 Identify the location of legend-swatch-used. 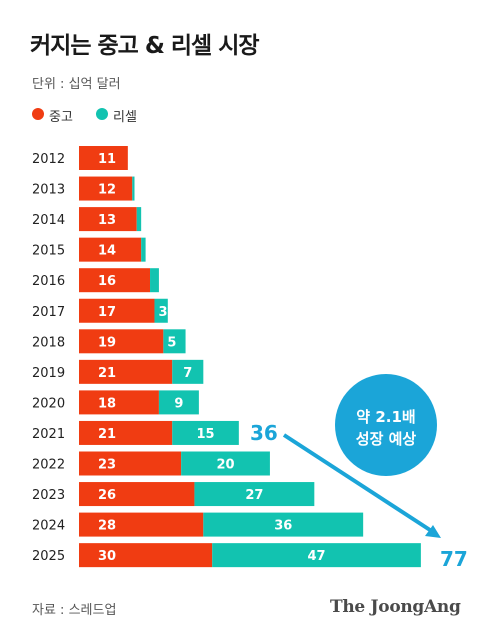
(38, 114).